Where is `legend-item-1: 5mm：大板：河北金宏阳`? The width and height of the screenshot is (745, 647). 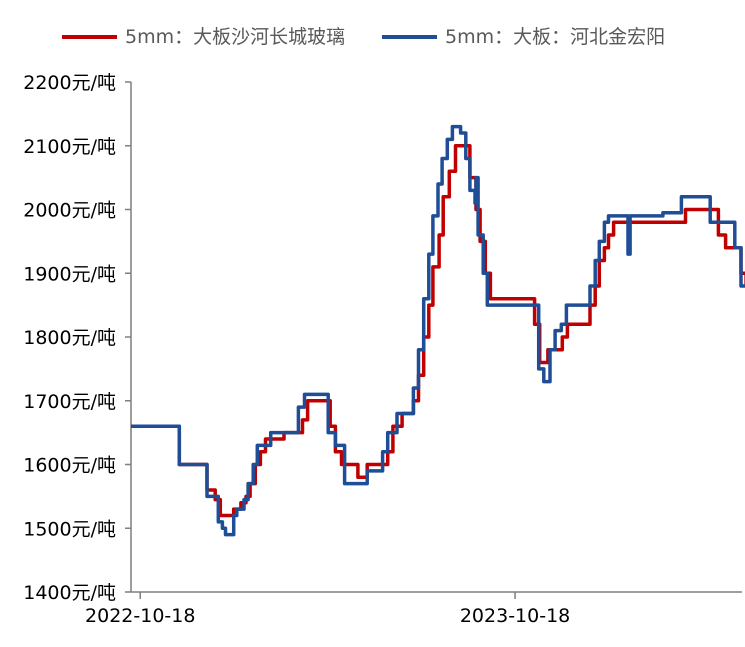
legend-item-1: 5mm：大板：河北金宏阳 is located at coordinates (523, 37).